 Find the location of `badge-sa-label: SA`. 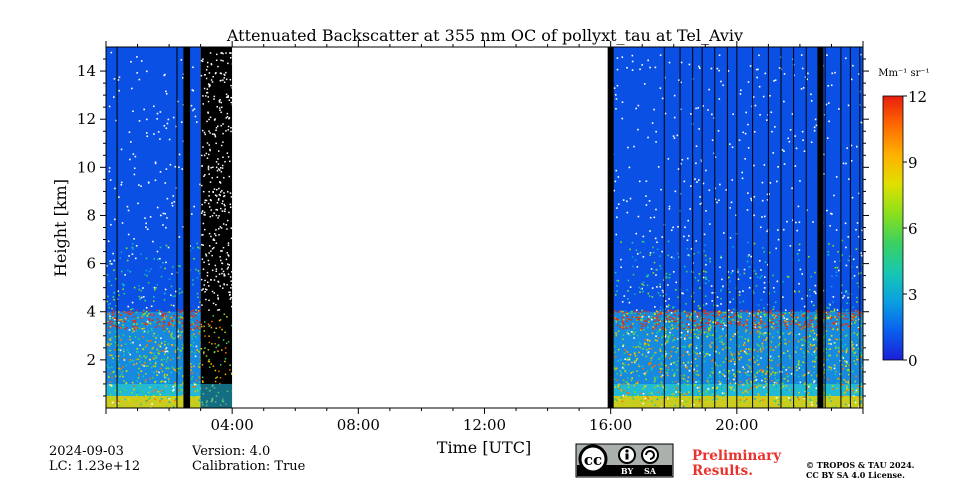

badge-sa-label: SA is located at coordinates (650, 471).